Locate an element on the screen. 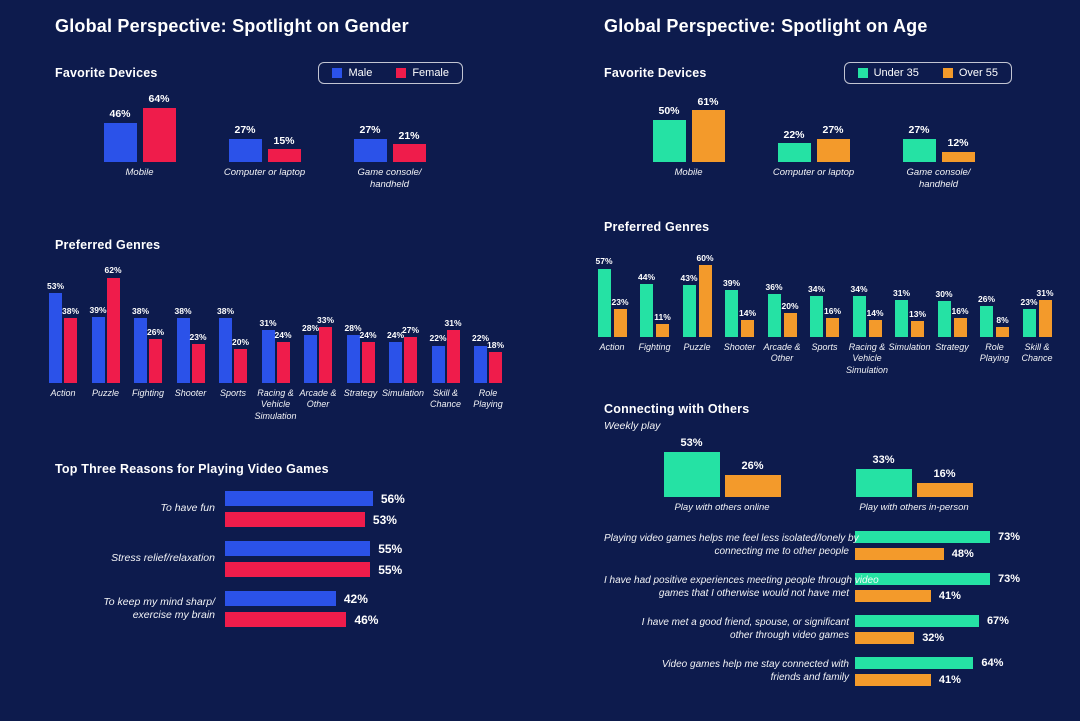 Image resolution: width=1080 pixels, height=721 pixels. legend-item: Under 35 is located at coordinates (888, 73).